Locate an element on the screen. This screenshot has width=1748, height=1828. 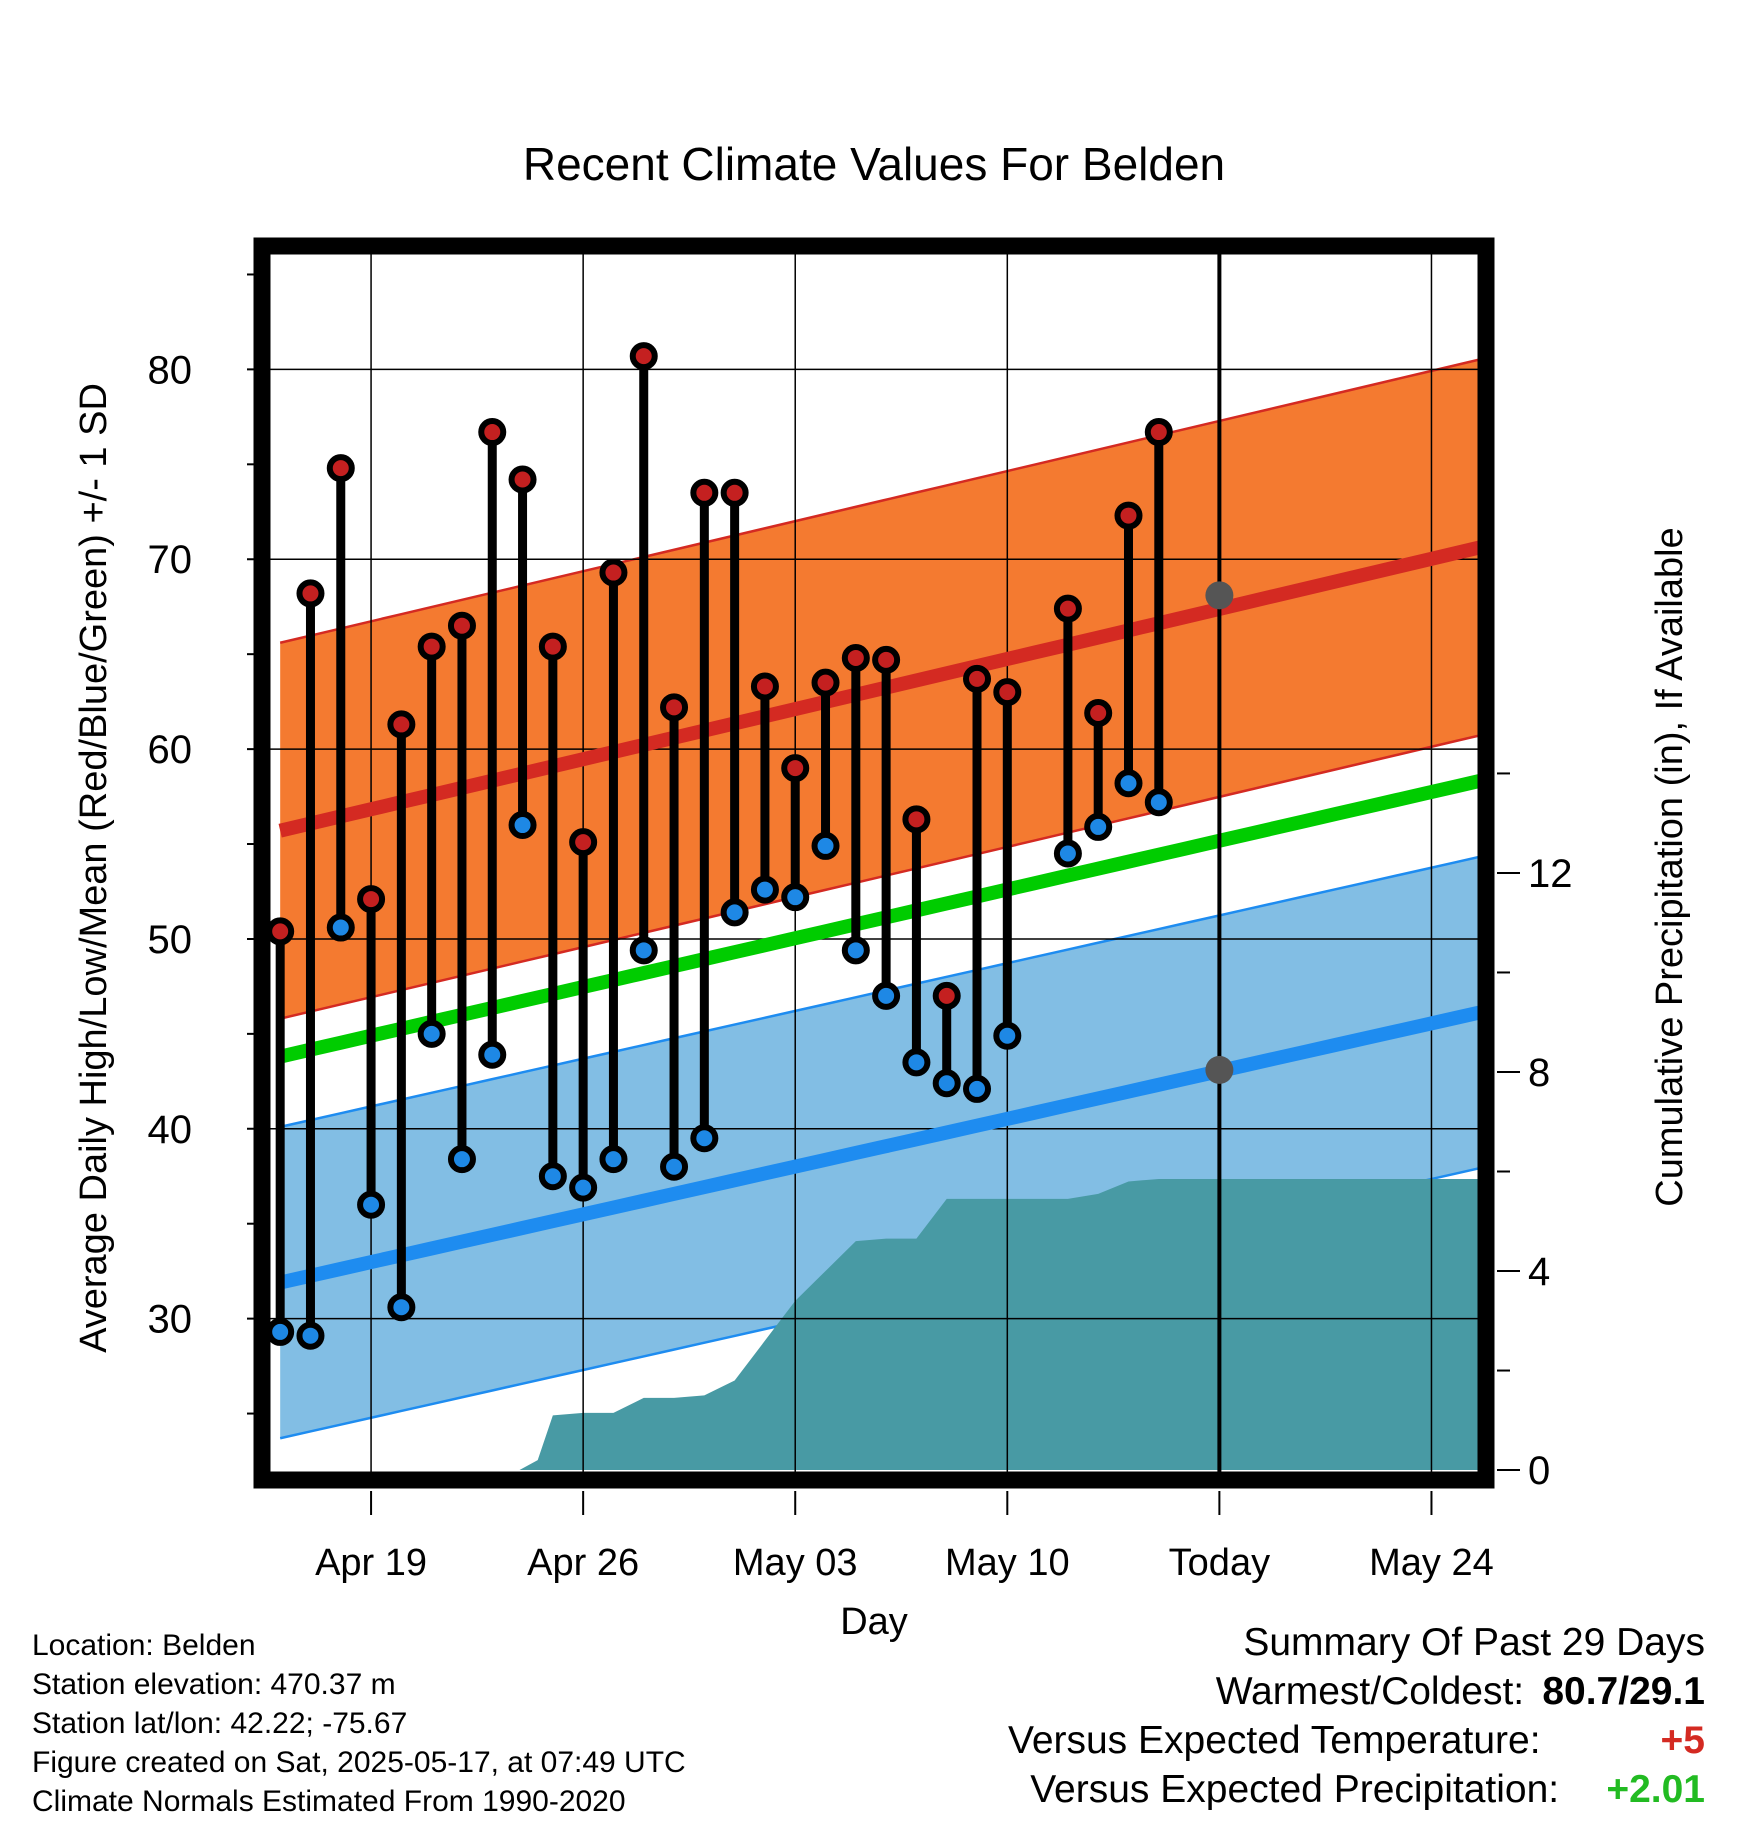
y2-tick-label: 12 is located at coordinates (1550, 874).